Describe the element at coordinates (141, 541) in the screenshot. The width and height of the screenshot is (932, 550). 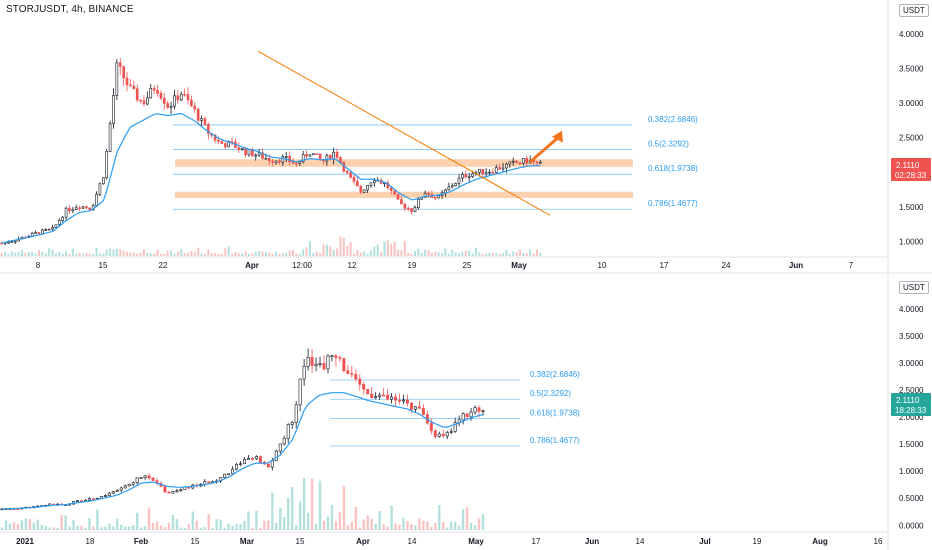
I see `x-tick-label: Feb` at that location.